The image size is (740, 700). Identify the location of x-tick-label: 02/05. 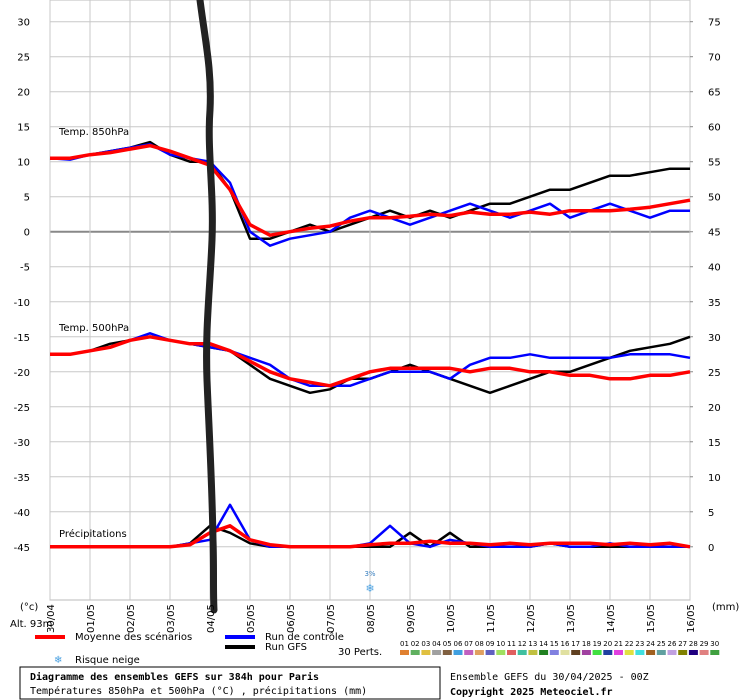
(131, 618).